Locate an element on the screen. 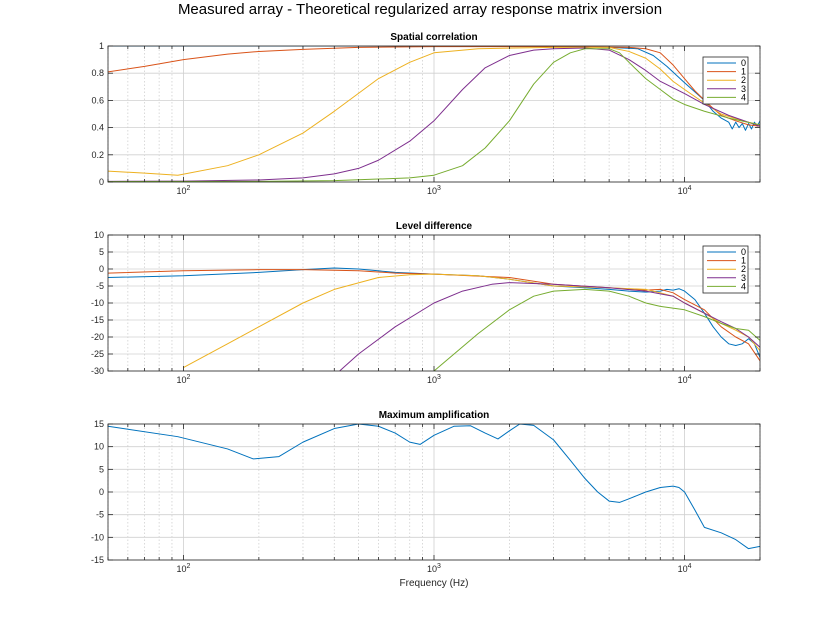 Image resolution: width=840 pixels, height=630 pixels. y-tick-label: 1 is located at coordinates (101, 46).